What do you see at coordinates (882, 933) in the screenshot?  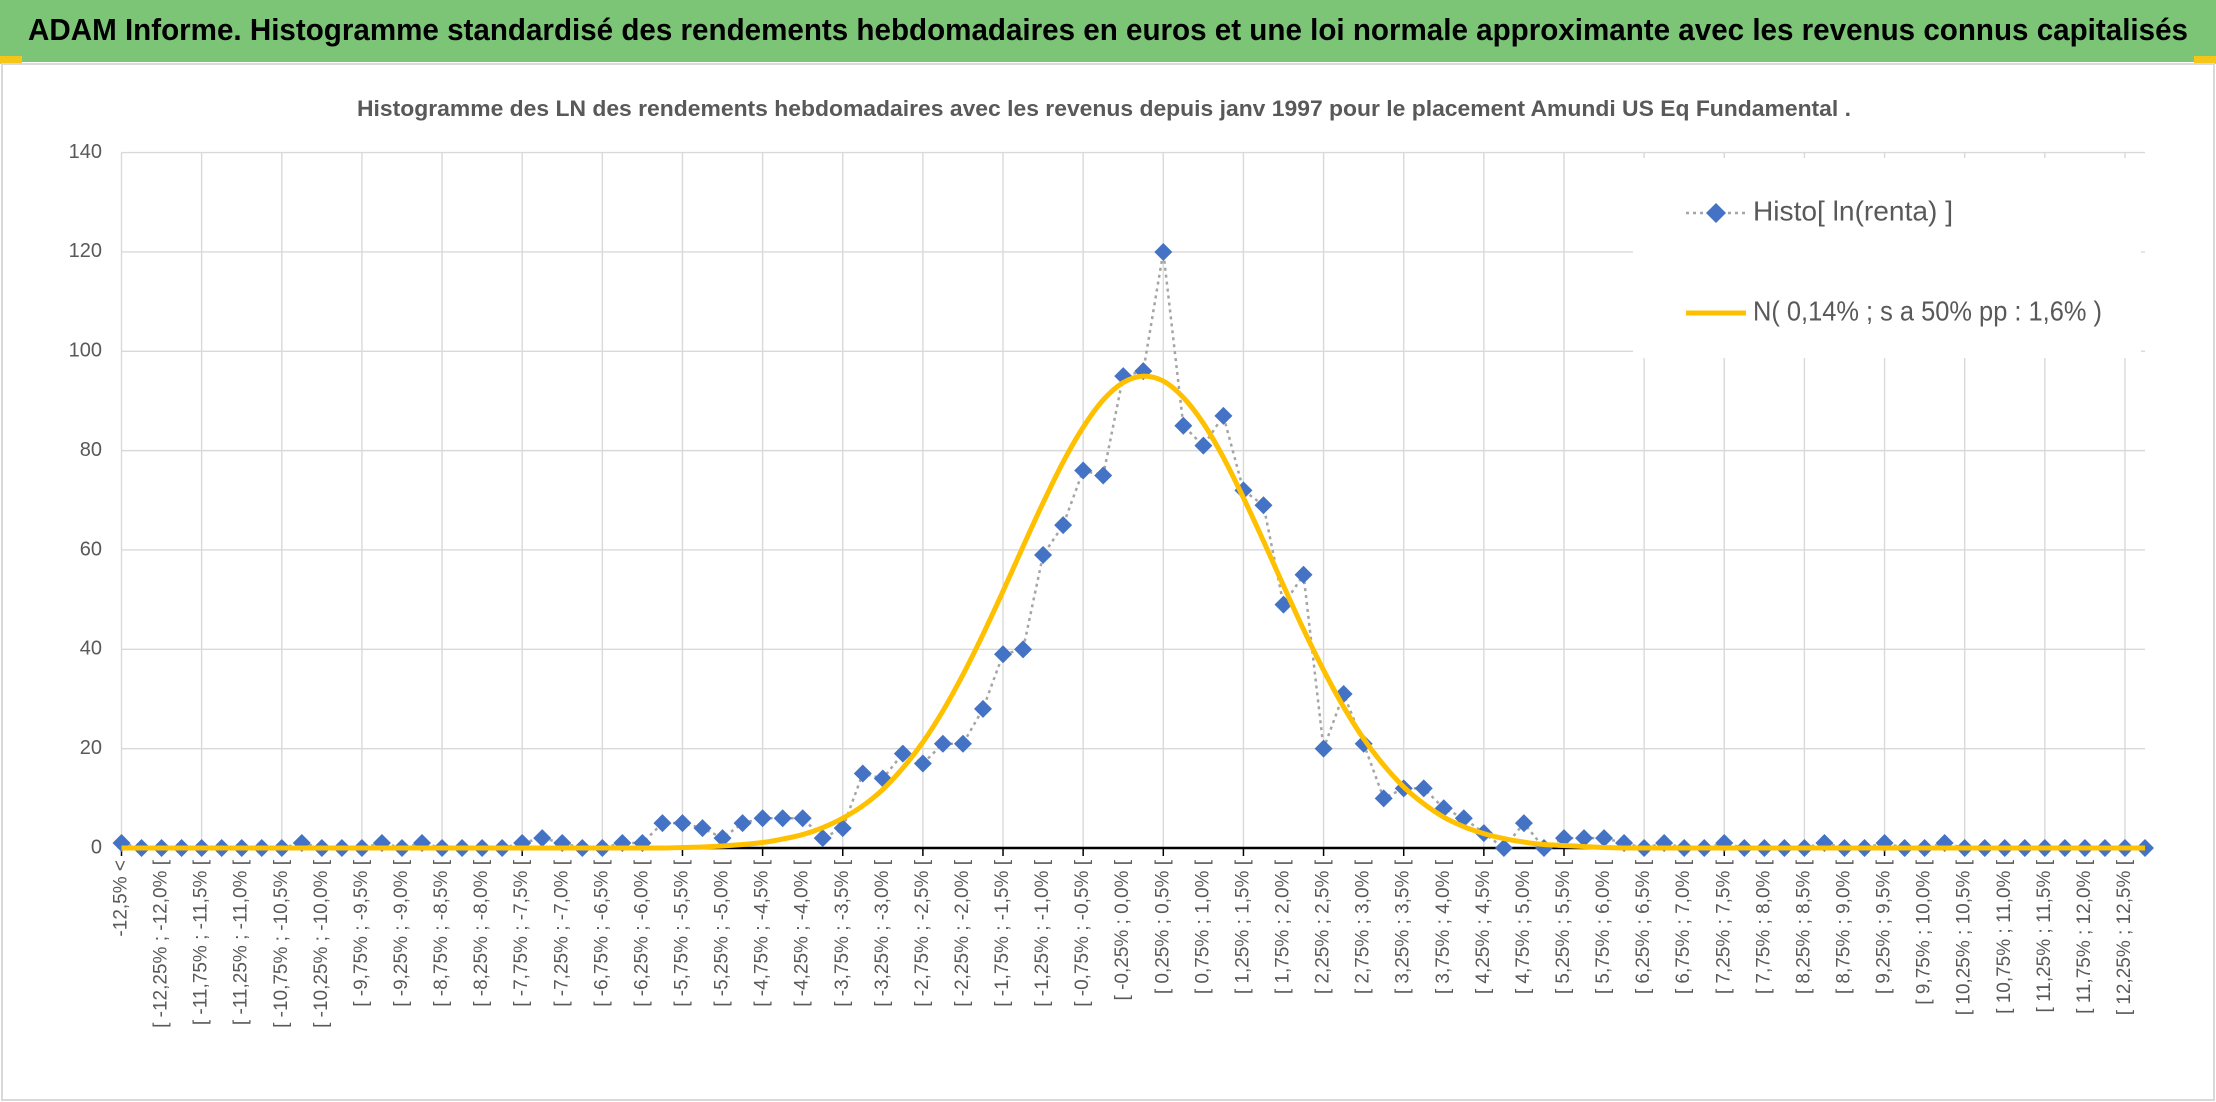 I see `x-tick-label: [ -3,25% ; -3,0% [` at bounding box center [882, 933].